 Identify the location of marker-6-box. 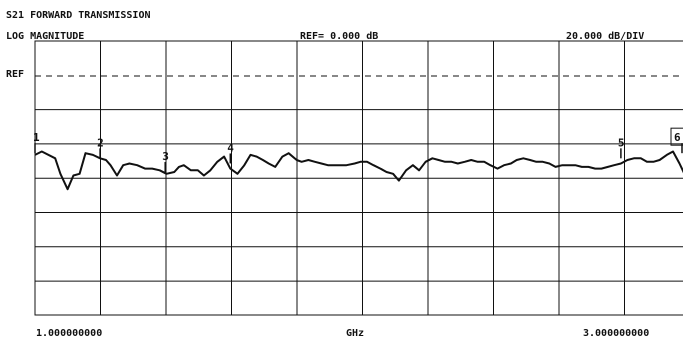
(676, 136).